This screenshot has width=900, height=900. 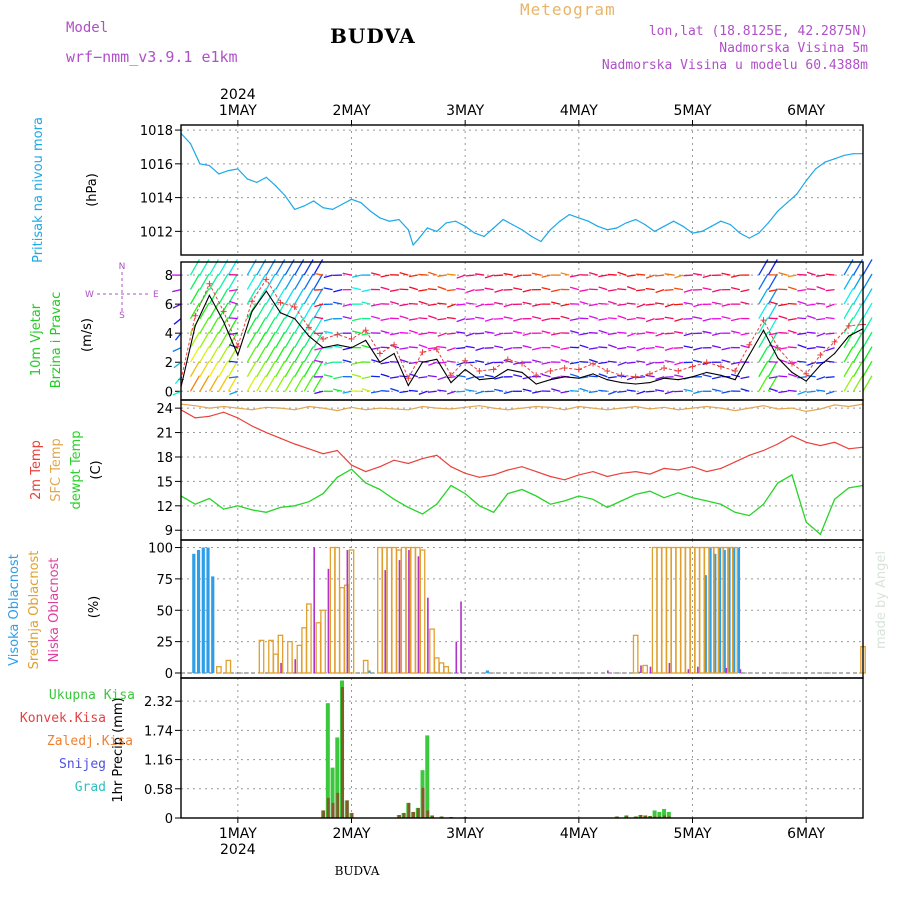 What do you see at coordinates (793, 48) in the screenshot?
I see `elevation-text: Nadmorska Visina 5m` at bounding box center [793, 48].